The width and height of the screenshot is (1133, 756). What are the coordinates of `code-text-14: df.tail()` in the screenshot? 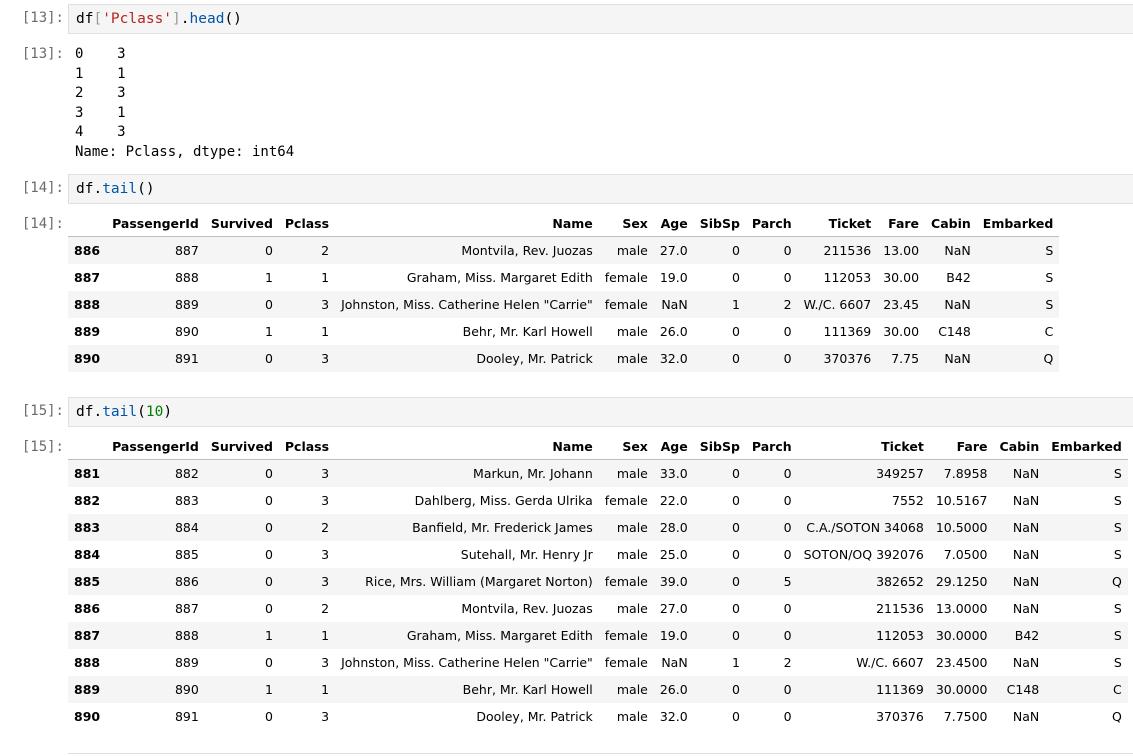 It's located at (115, 189).